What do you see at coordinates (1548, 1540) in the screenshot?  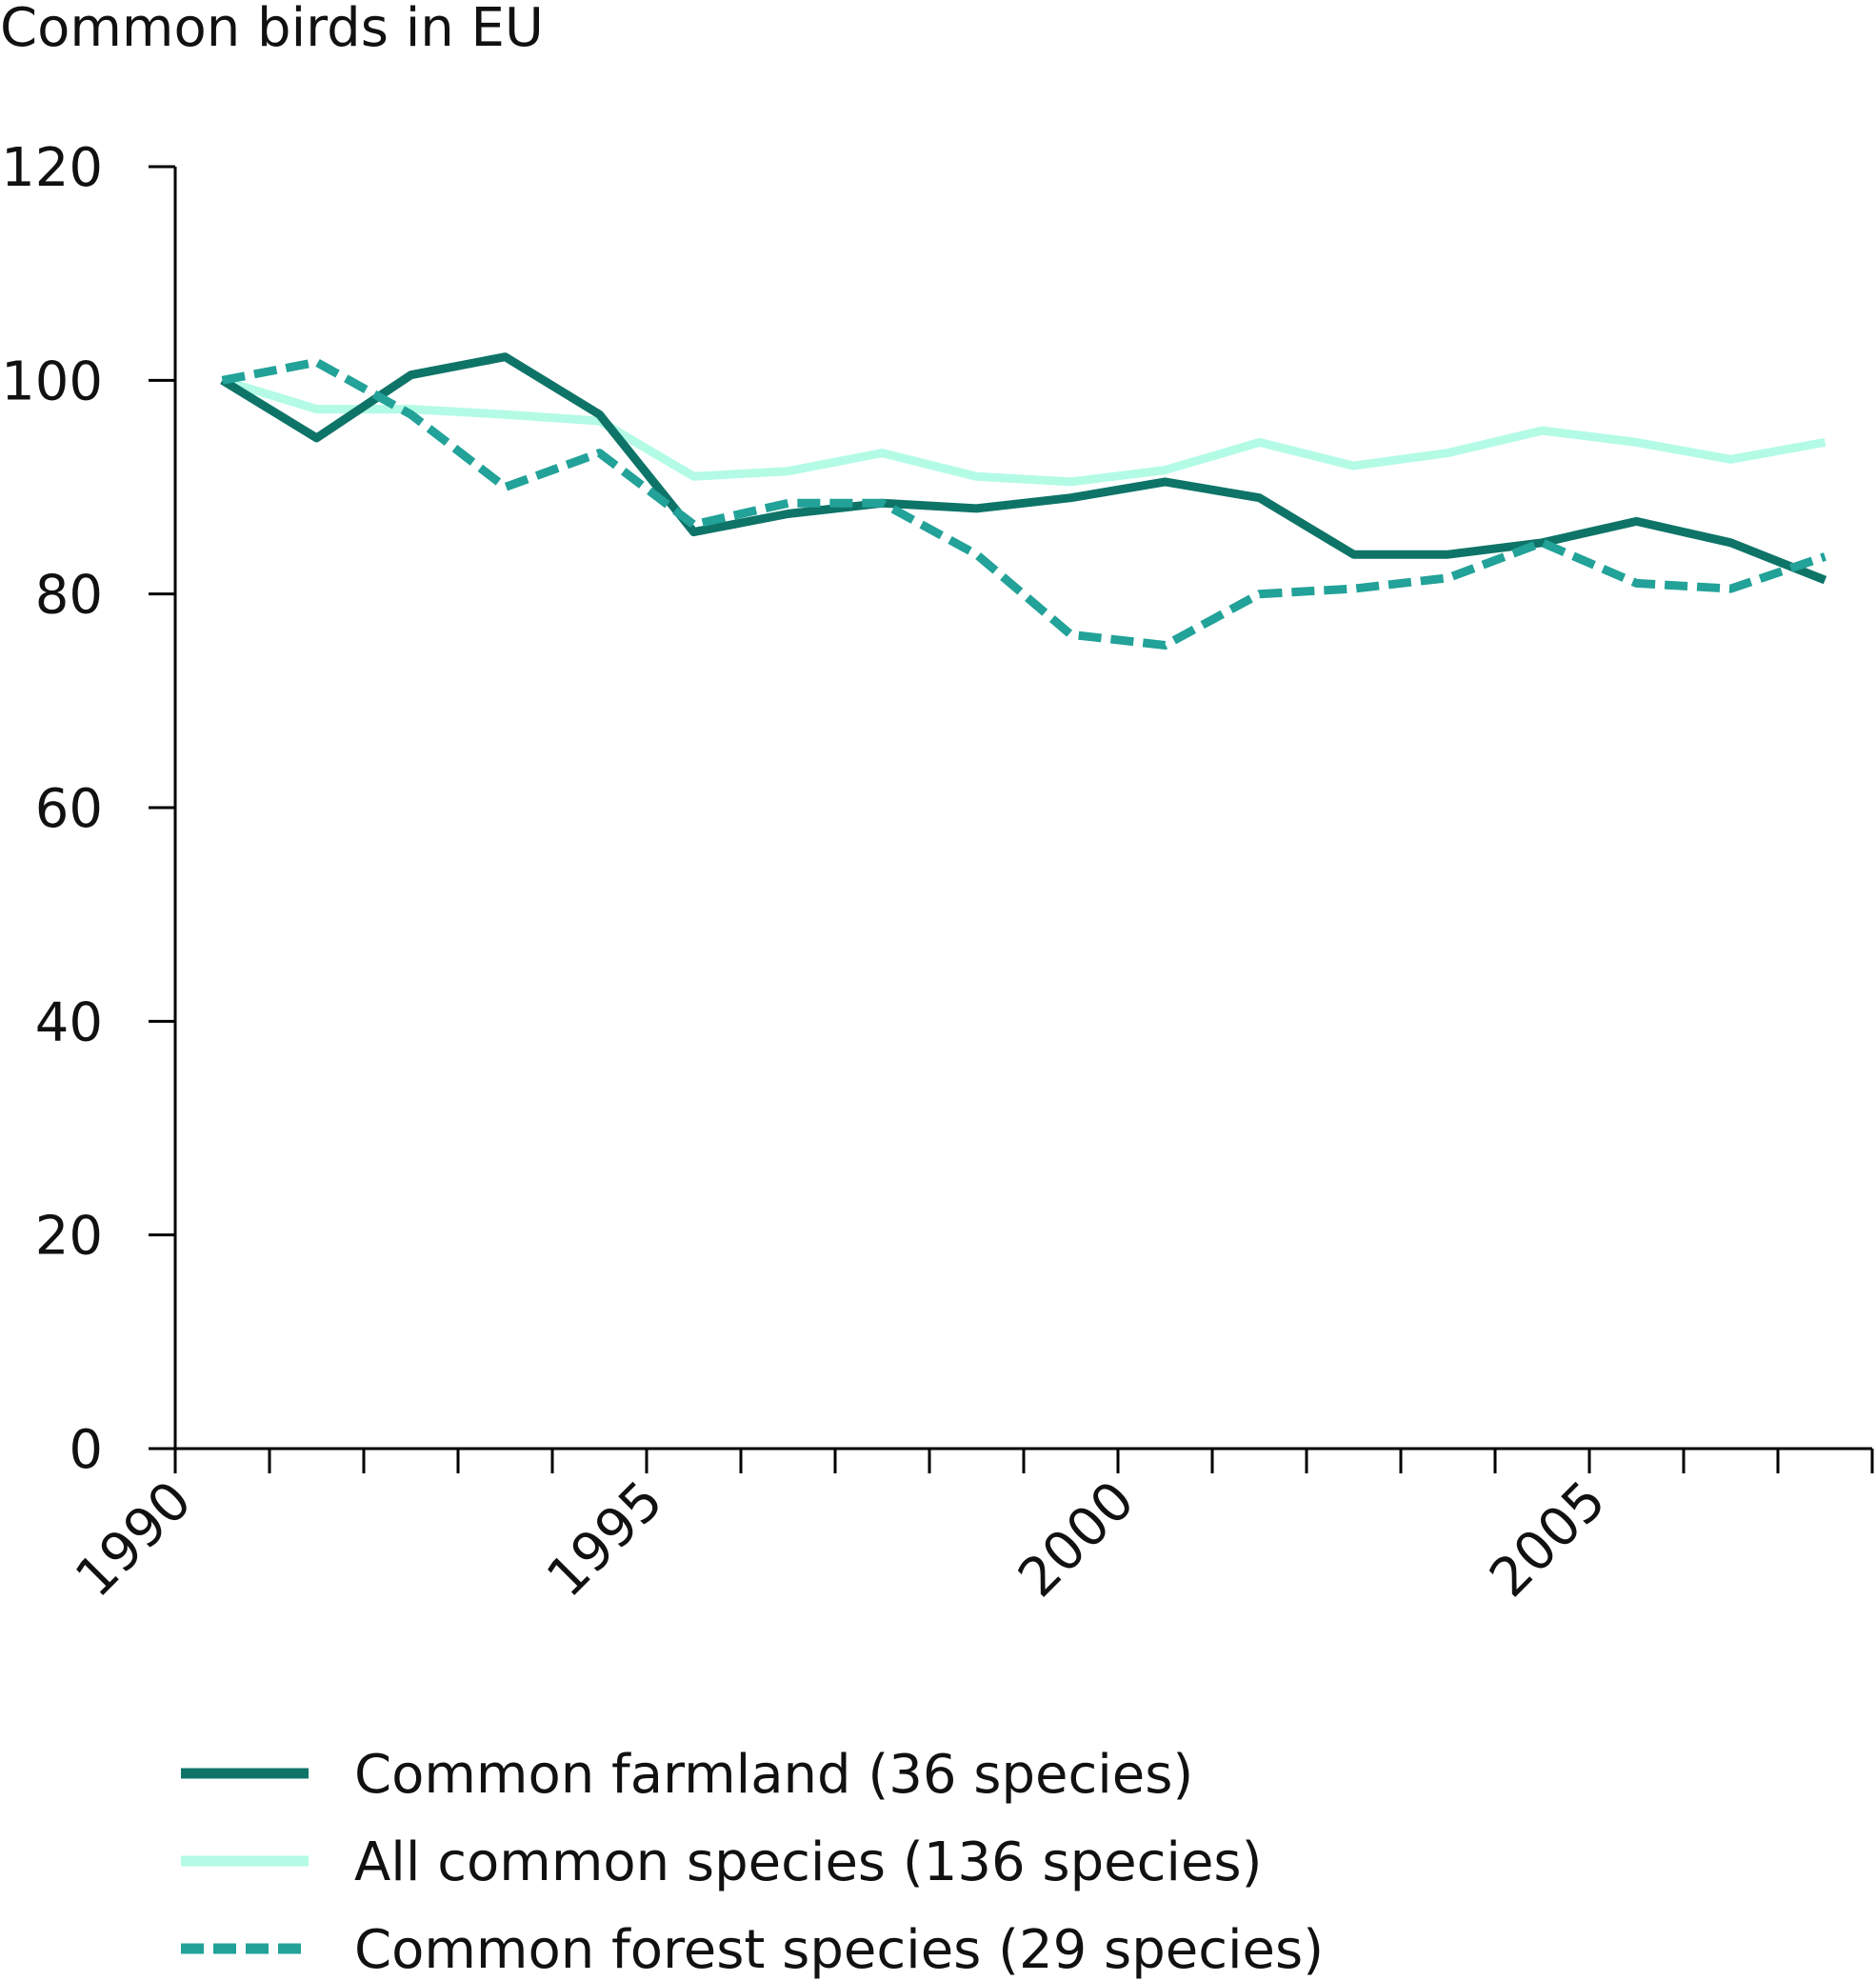 I see `x-tick-label: 2005` at bounding box center [1548, 1540].